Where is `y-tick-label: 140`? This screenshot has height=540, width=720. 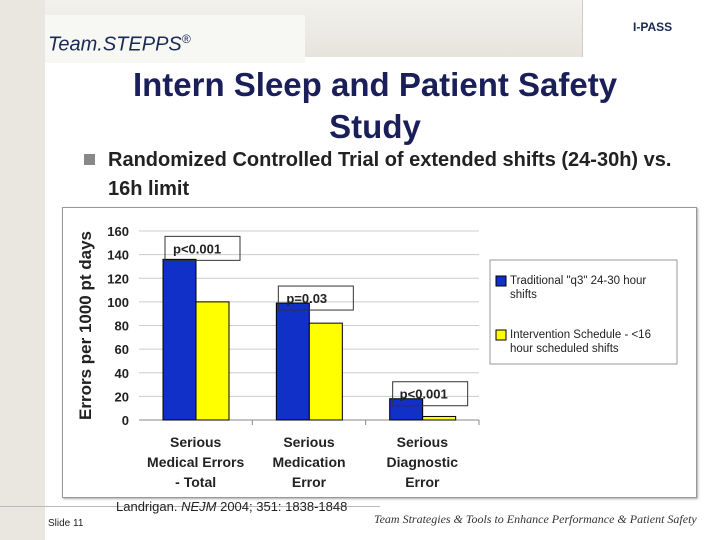
y-tick-label: 140 is located at coordinates (118, 255).